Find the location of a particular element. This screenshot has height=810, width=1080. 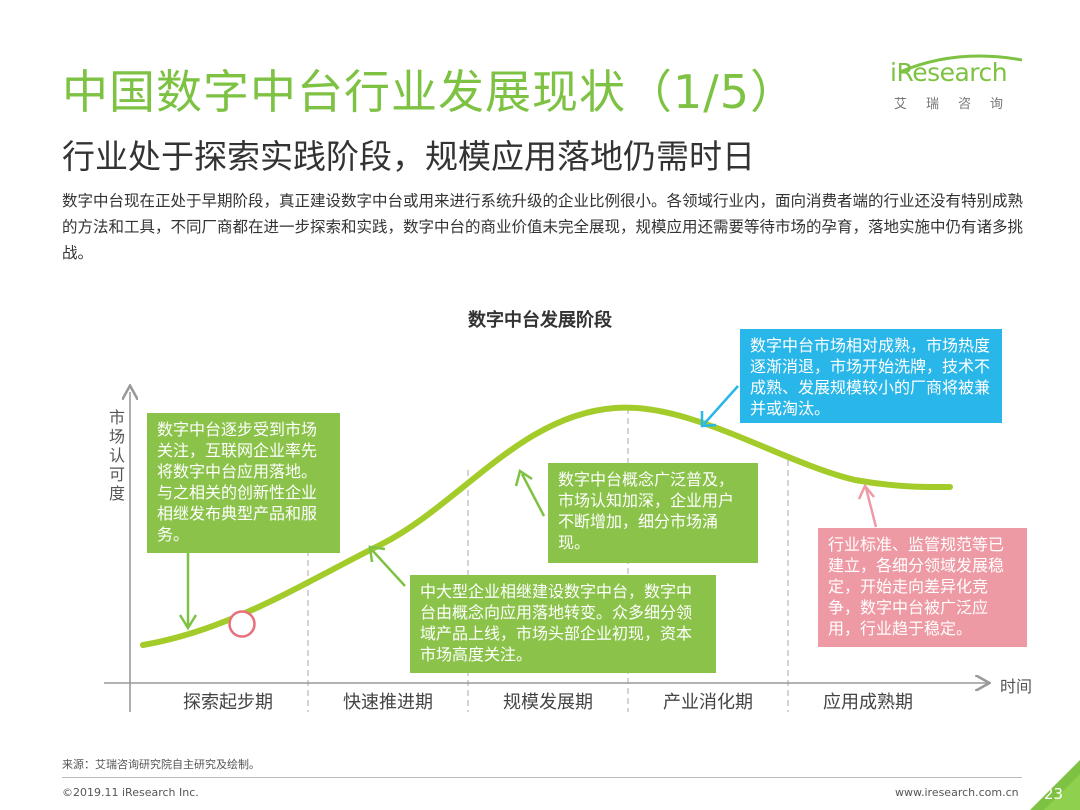

y-axis-label: 市场认可度 is located at coordinates (116, 455).